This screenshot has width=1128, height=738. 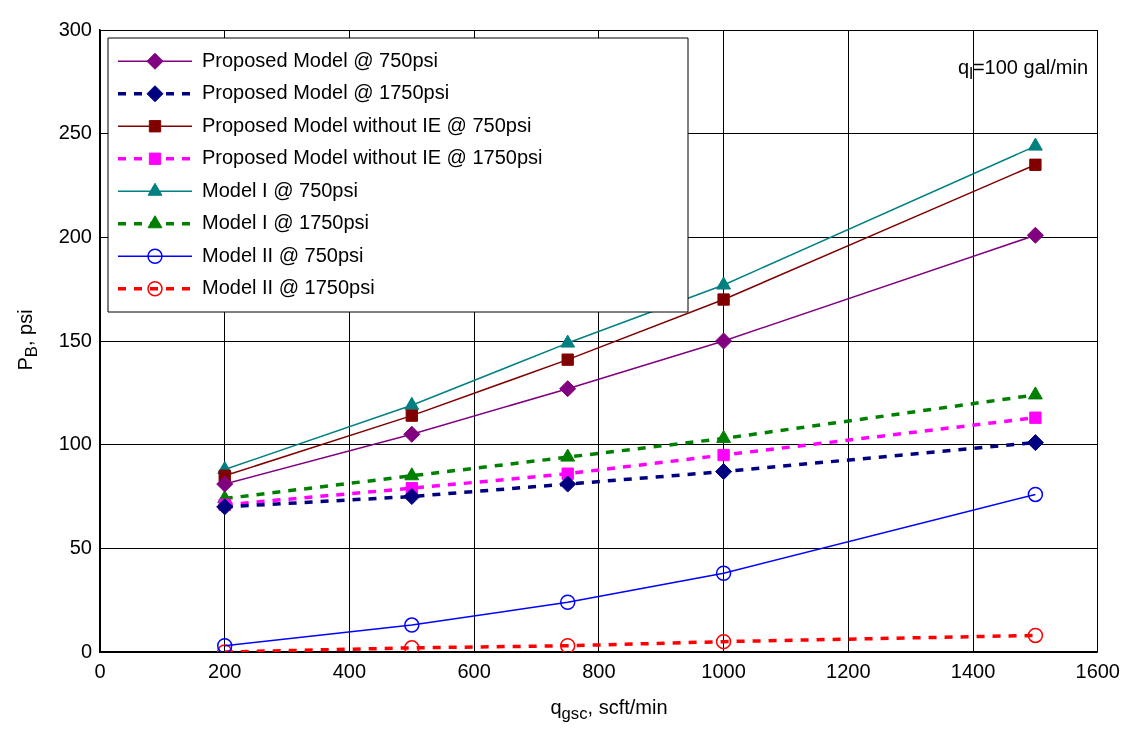 I want to click on annotation: q$_{l}$=100 gal/min, so click(x=1023, y=70).